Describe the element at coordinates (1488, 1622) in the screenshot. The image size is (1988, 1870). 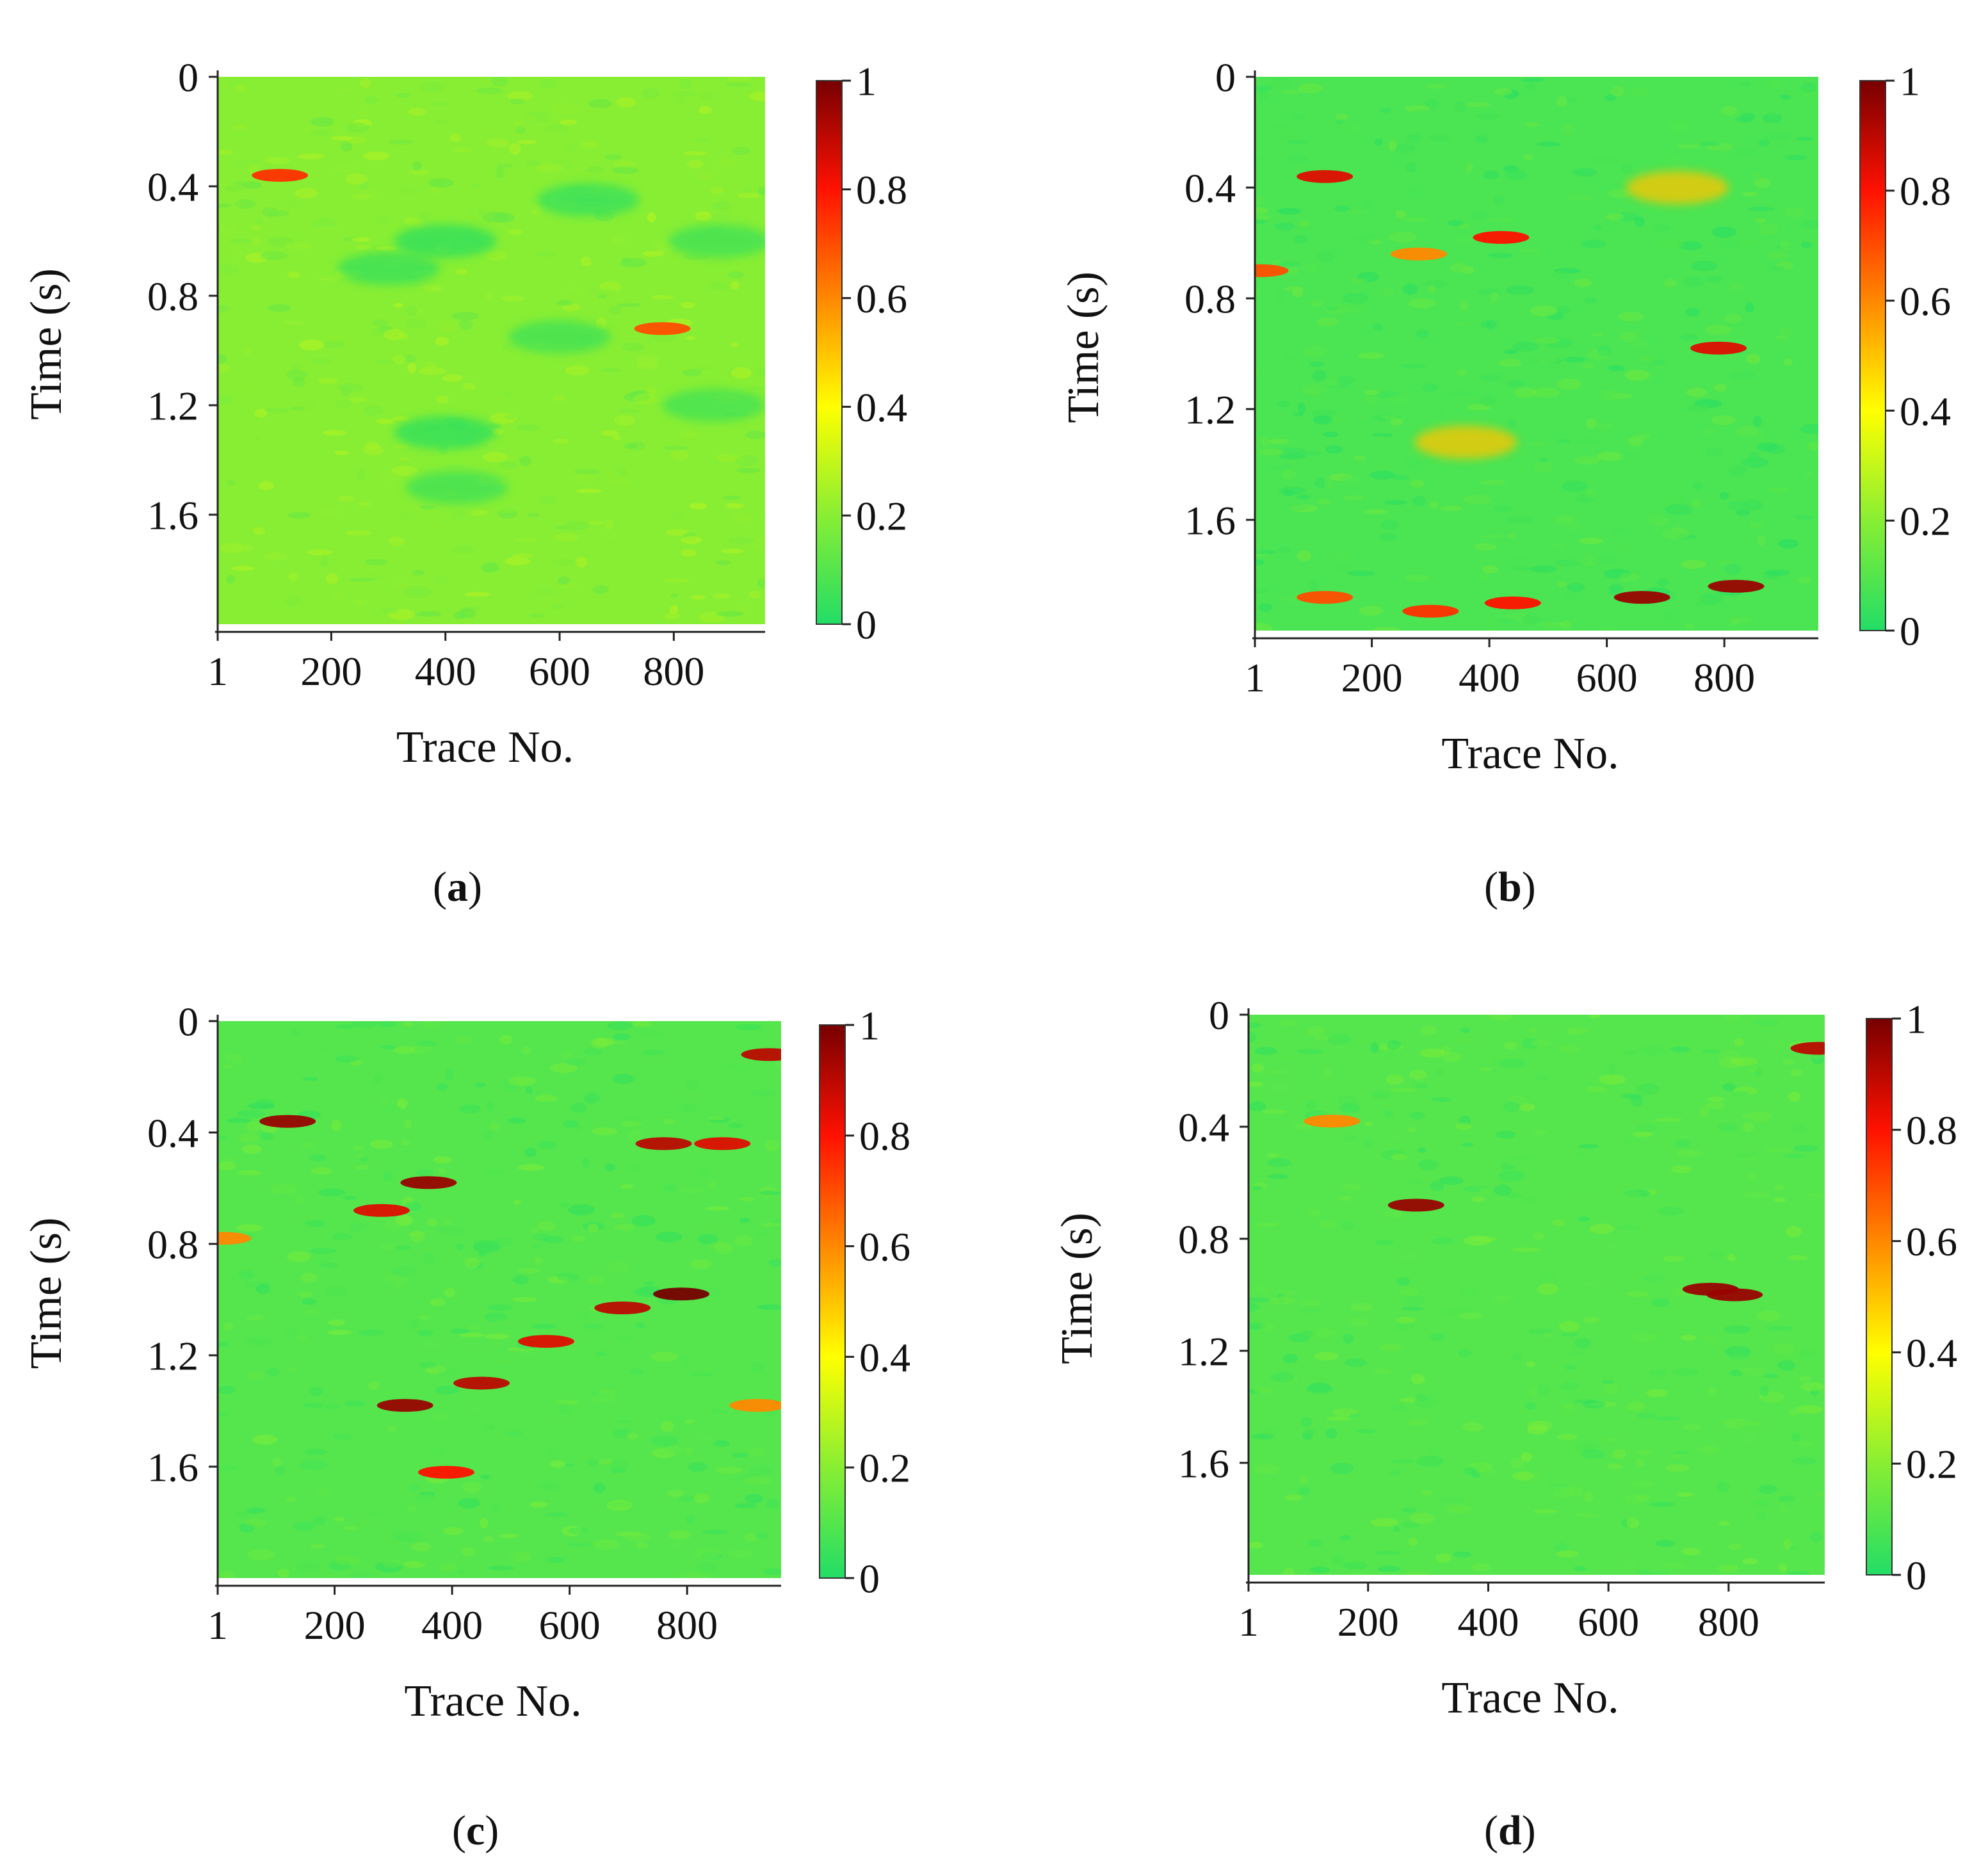
I see `x-tick-label: 400` at that location.